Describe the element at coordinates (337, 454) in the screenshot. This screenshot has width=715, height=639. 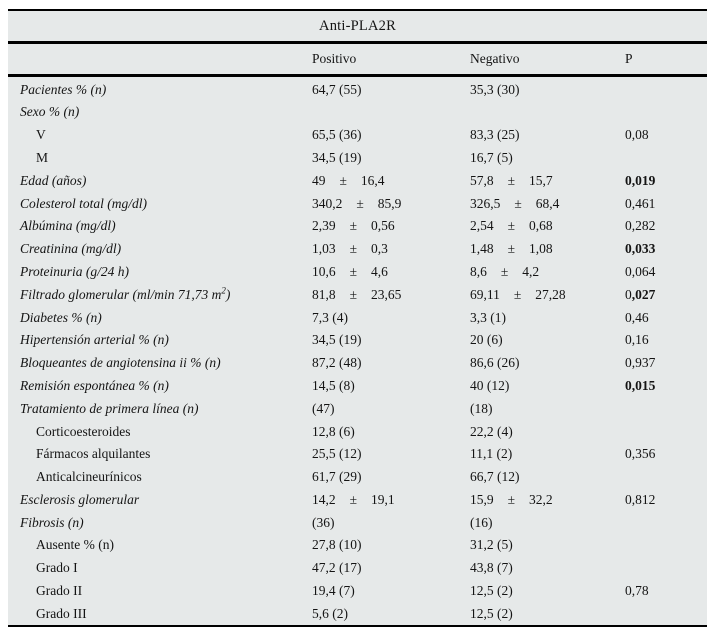
I see `cell-positivo: 25,5 (12)` at that location.